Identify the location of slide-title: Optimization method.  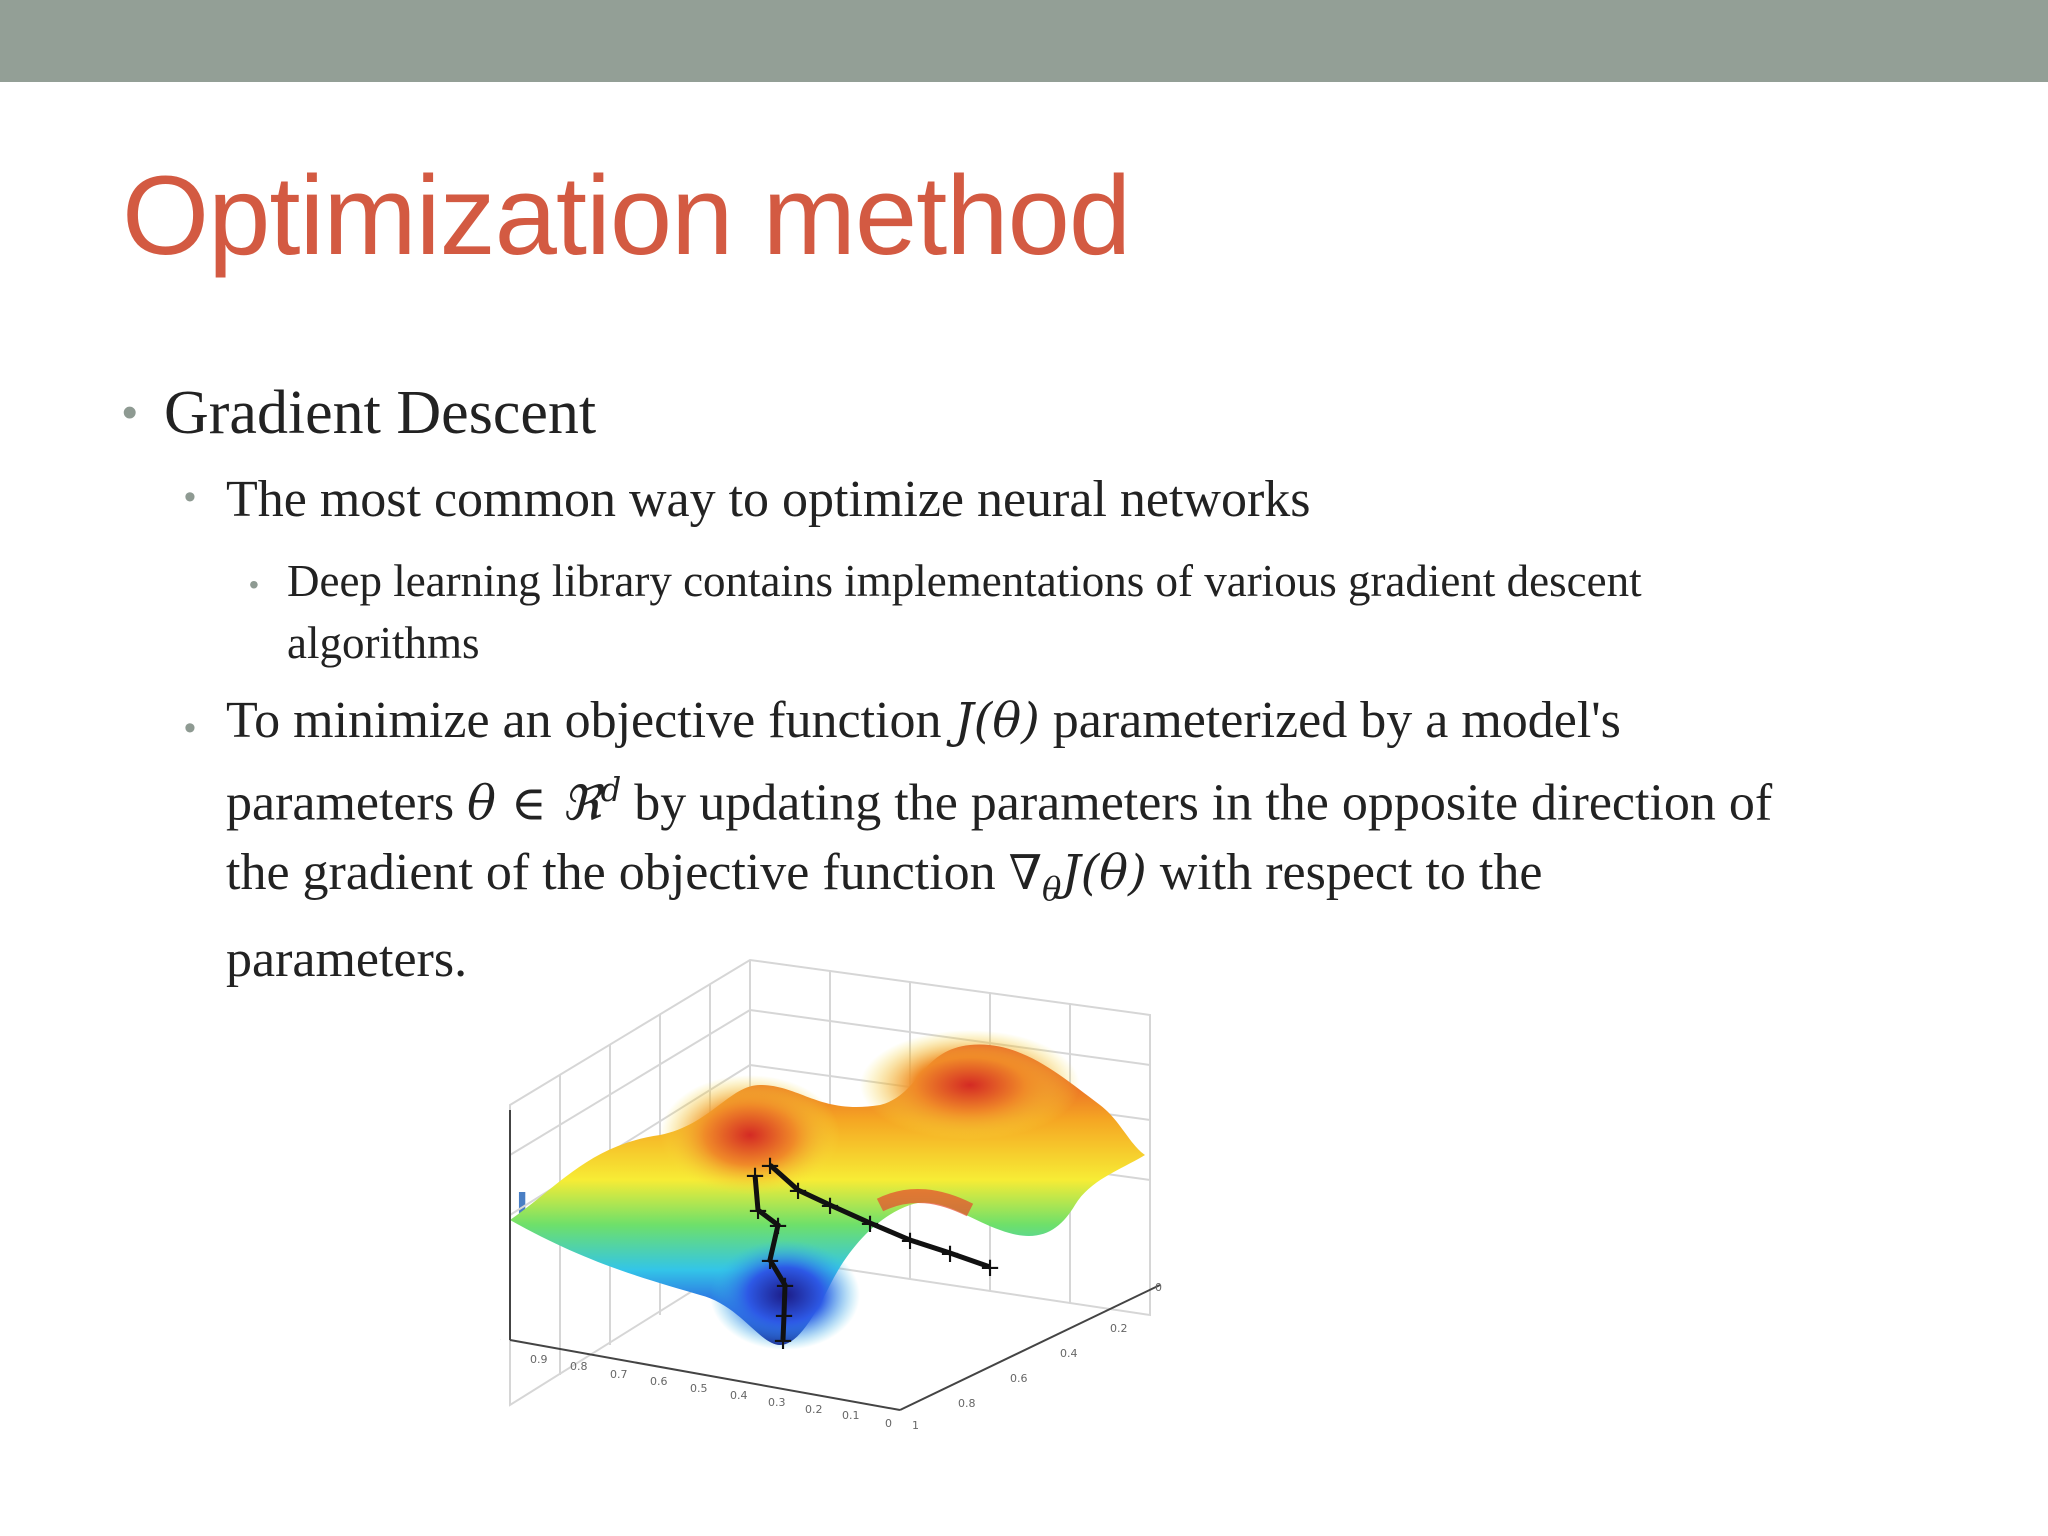
(626, 215).